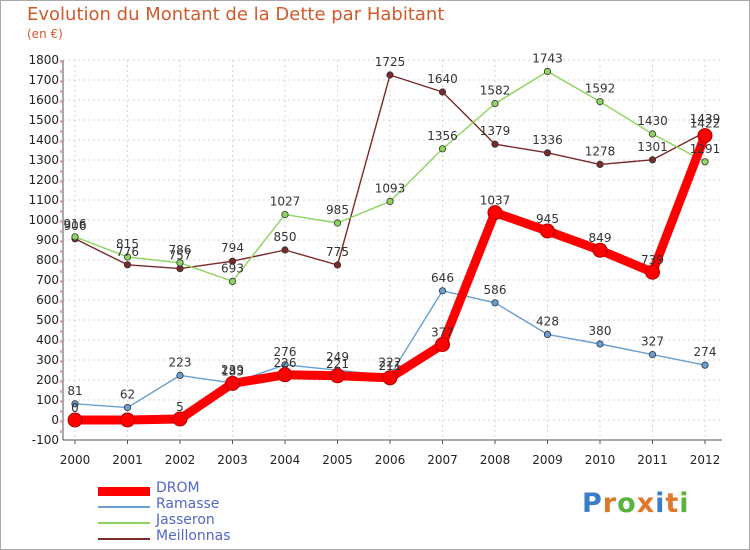 The image size is (750, 550). Describe the element at coordinates (547, 140) in the screenshot. I see `data-label-meillonnas: 1336` at that location.